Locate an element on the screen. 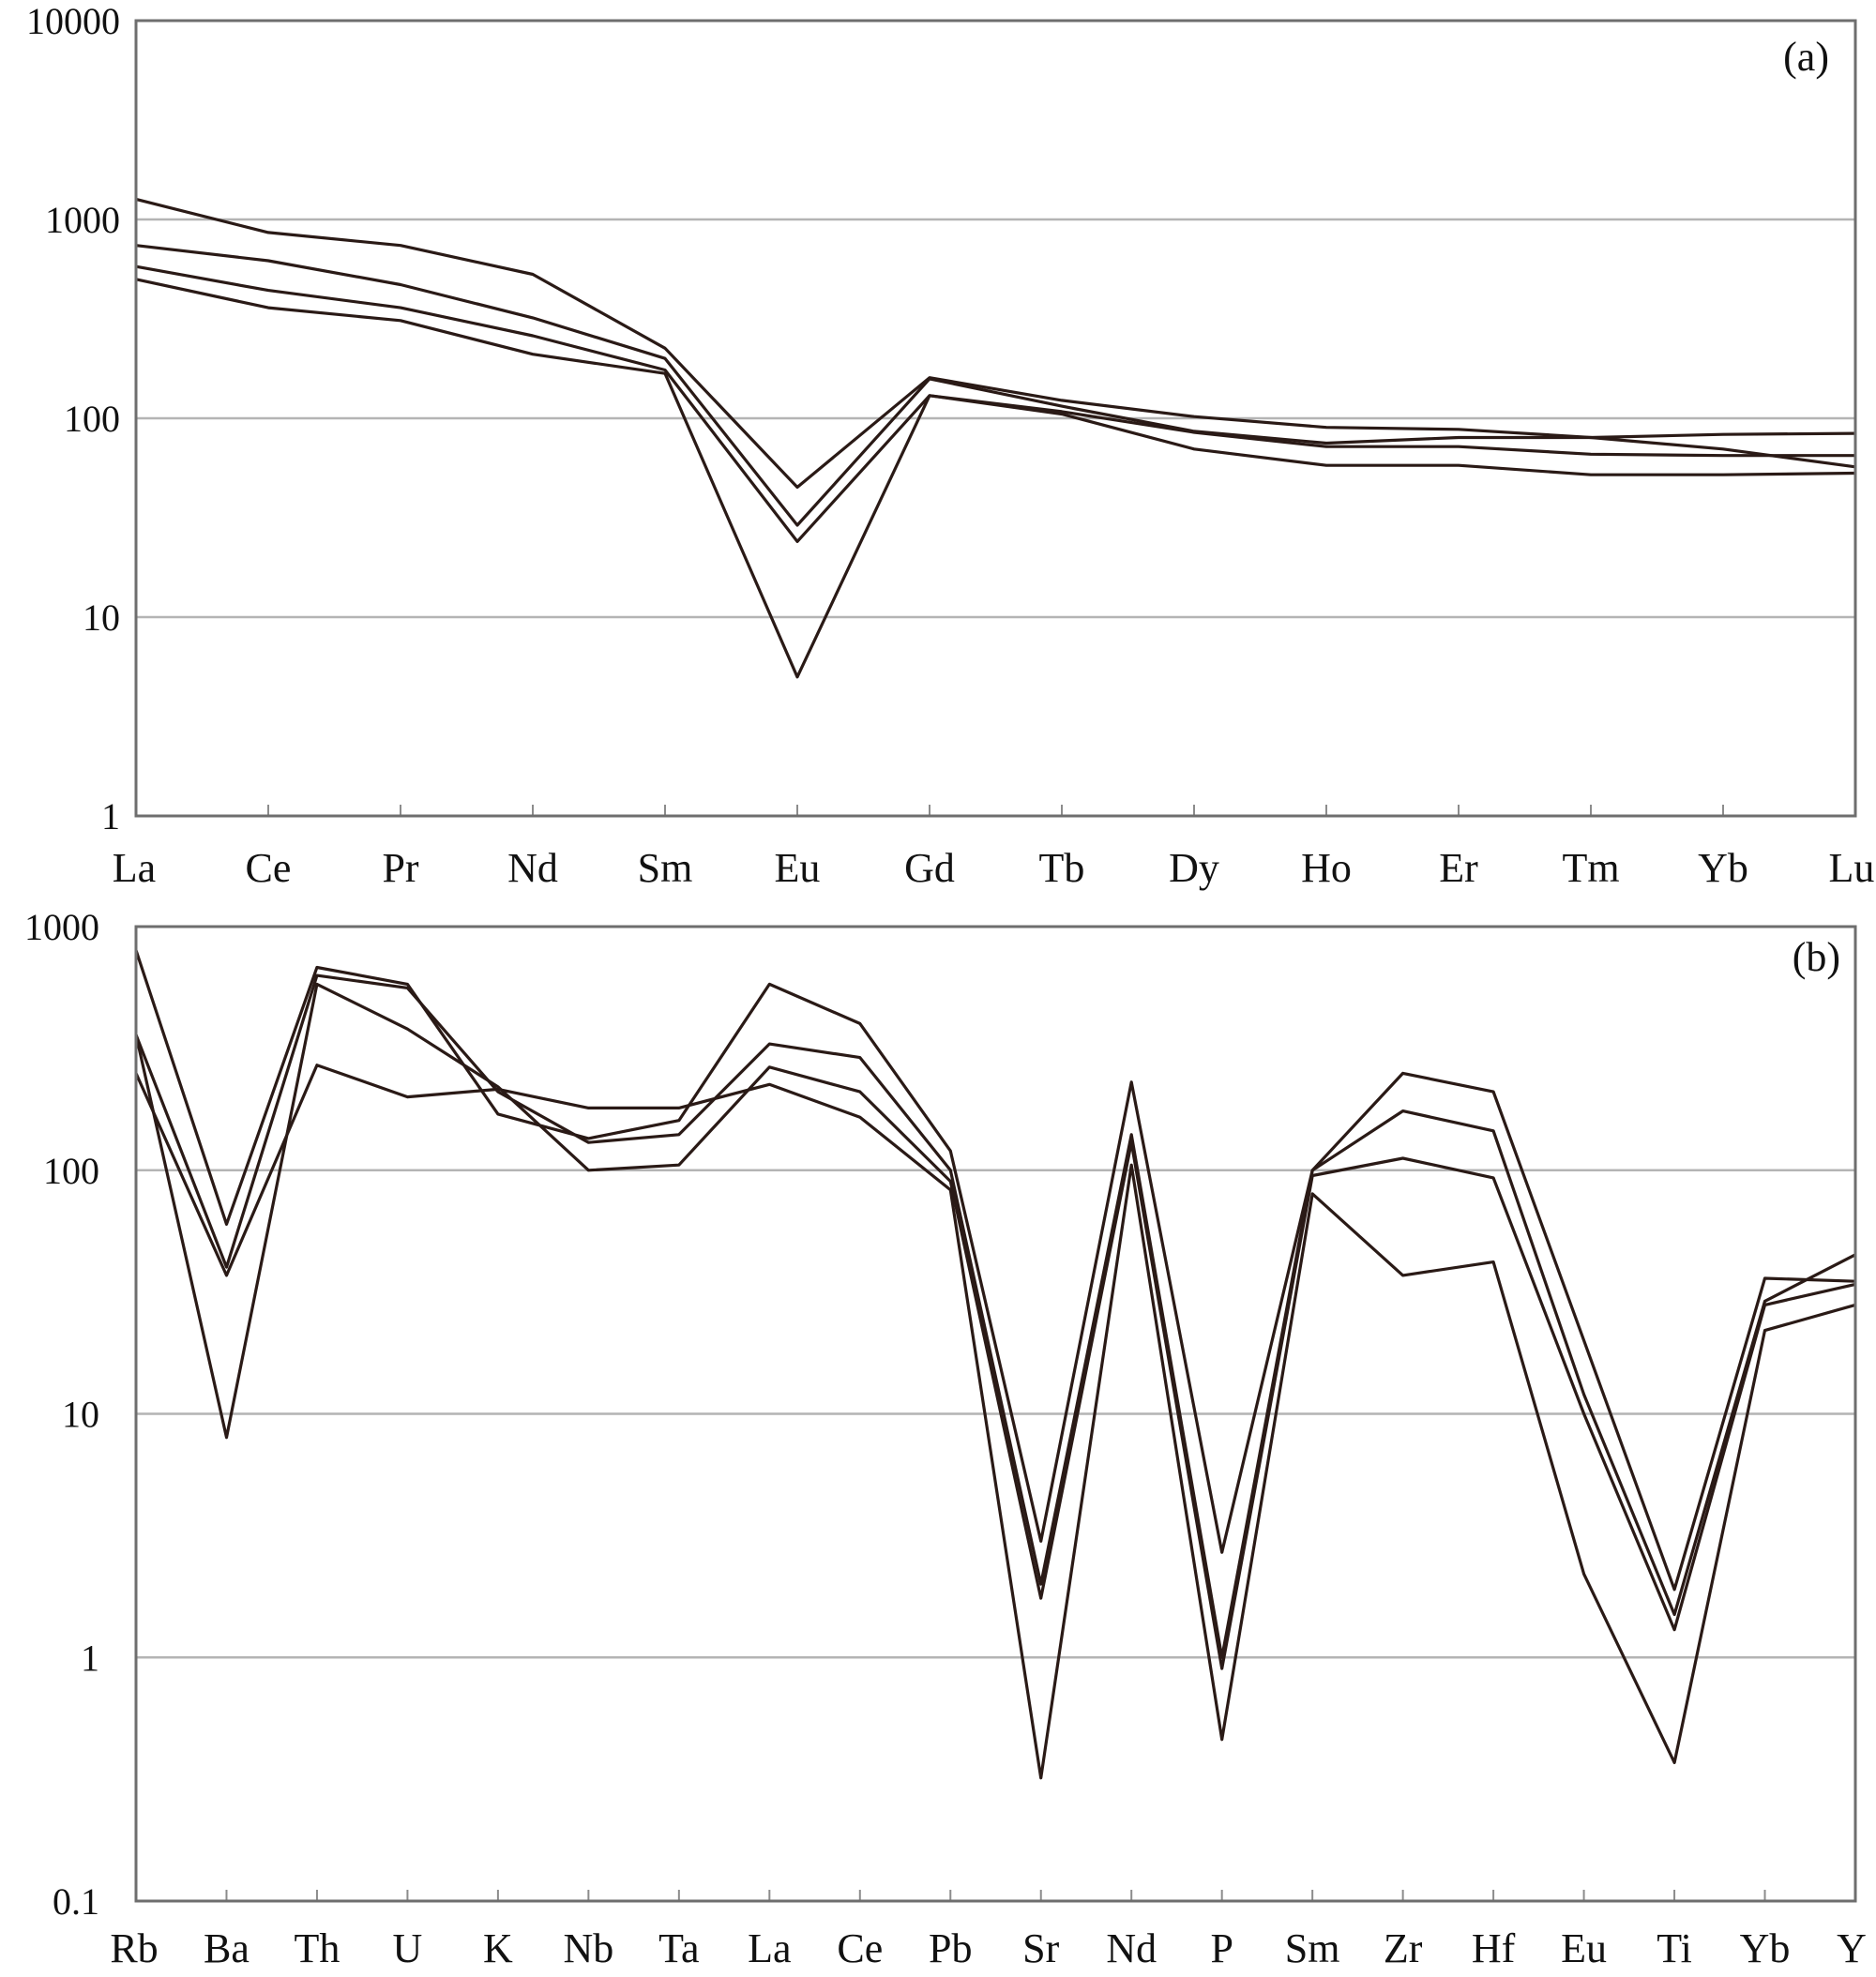 This screenshot has width=1876, height=1977. x-category-label: Gd is located at coordinates (929, 868).